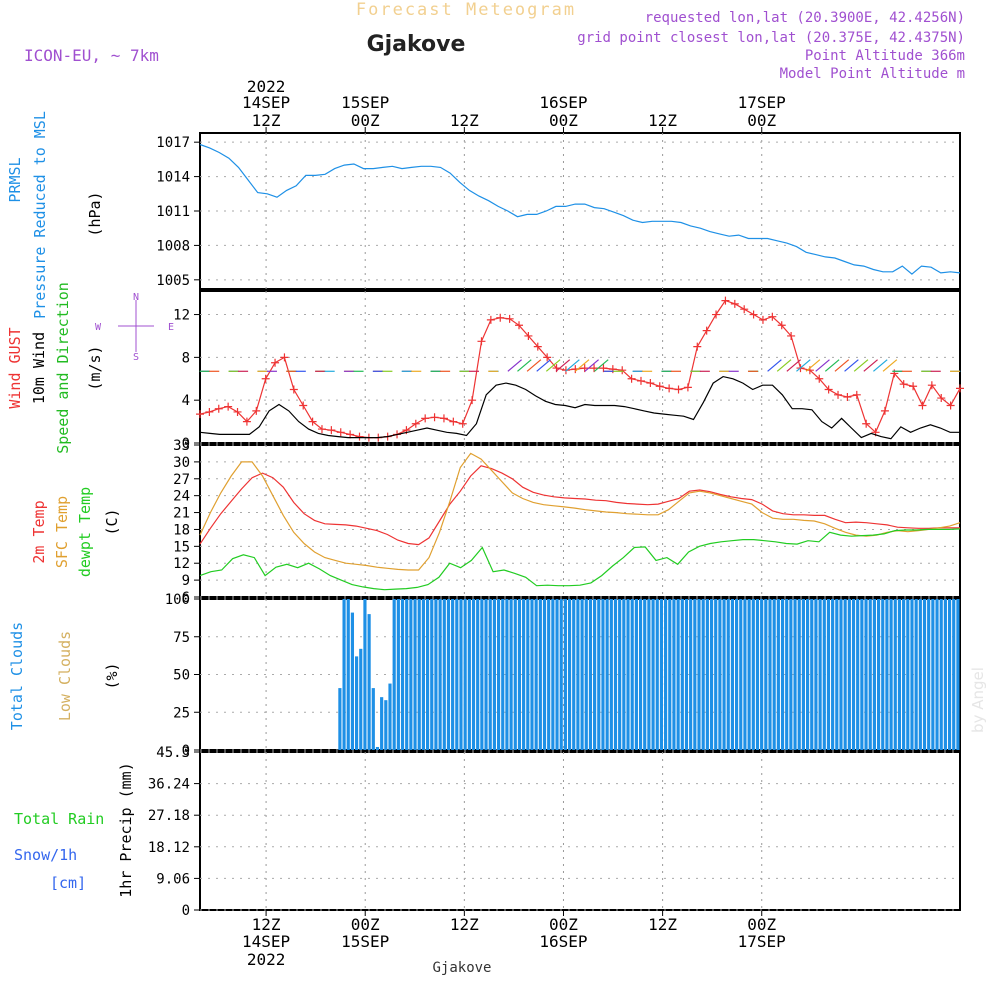  Describe the element at coordinates (169, 785) in the screenshot. I see `precip-ytick-label: 36.24` at that location.